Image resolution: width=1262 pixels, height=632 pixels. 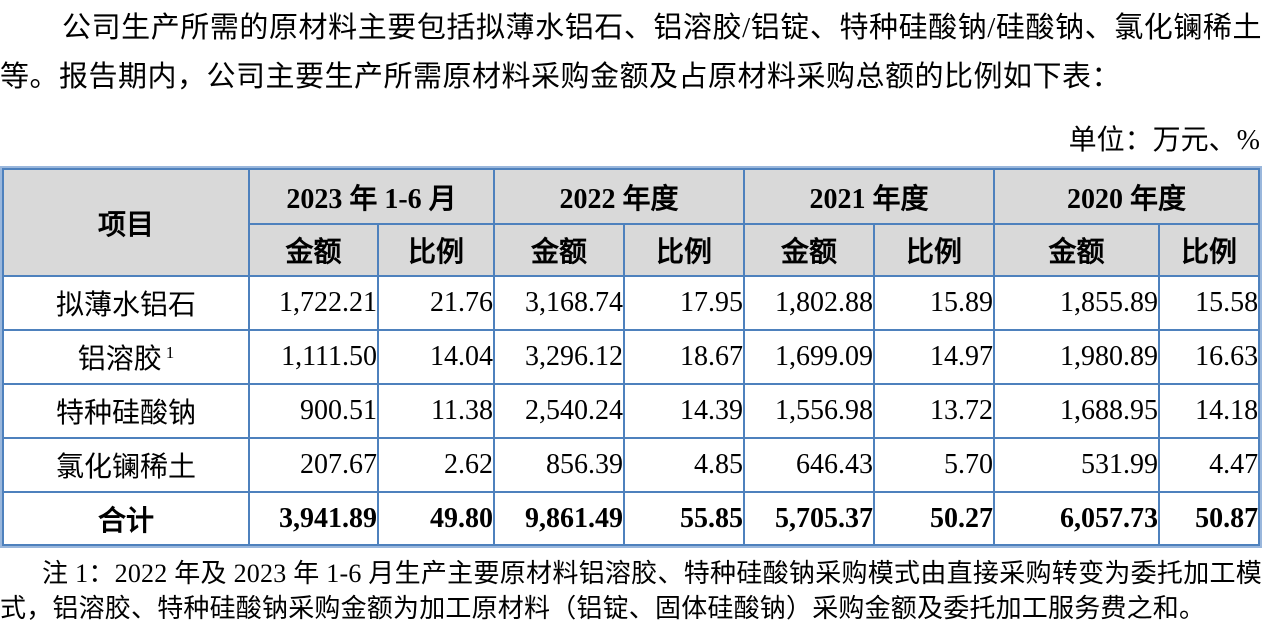 What do you see at coordinates (559, 303) in the screenshot?
I see `cell-amount: 3,168.74` at bounding box center [559, 303].